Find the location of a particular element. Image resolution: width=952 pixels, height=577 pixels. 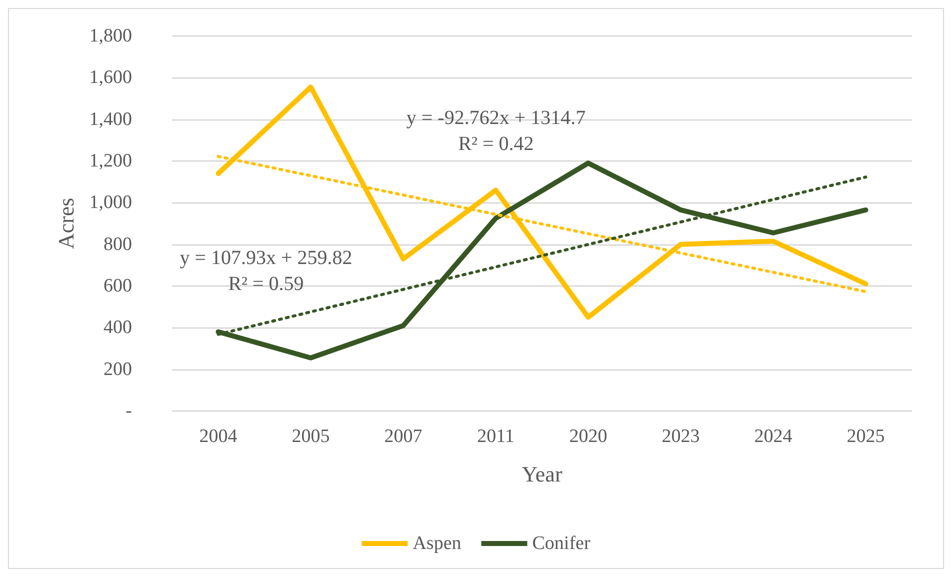

x-tick-label: 2020 is located at coordinates (588, 436).